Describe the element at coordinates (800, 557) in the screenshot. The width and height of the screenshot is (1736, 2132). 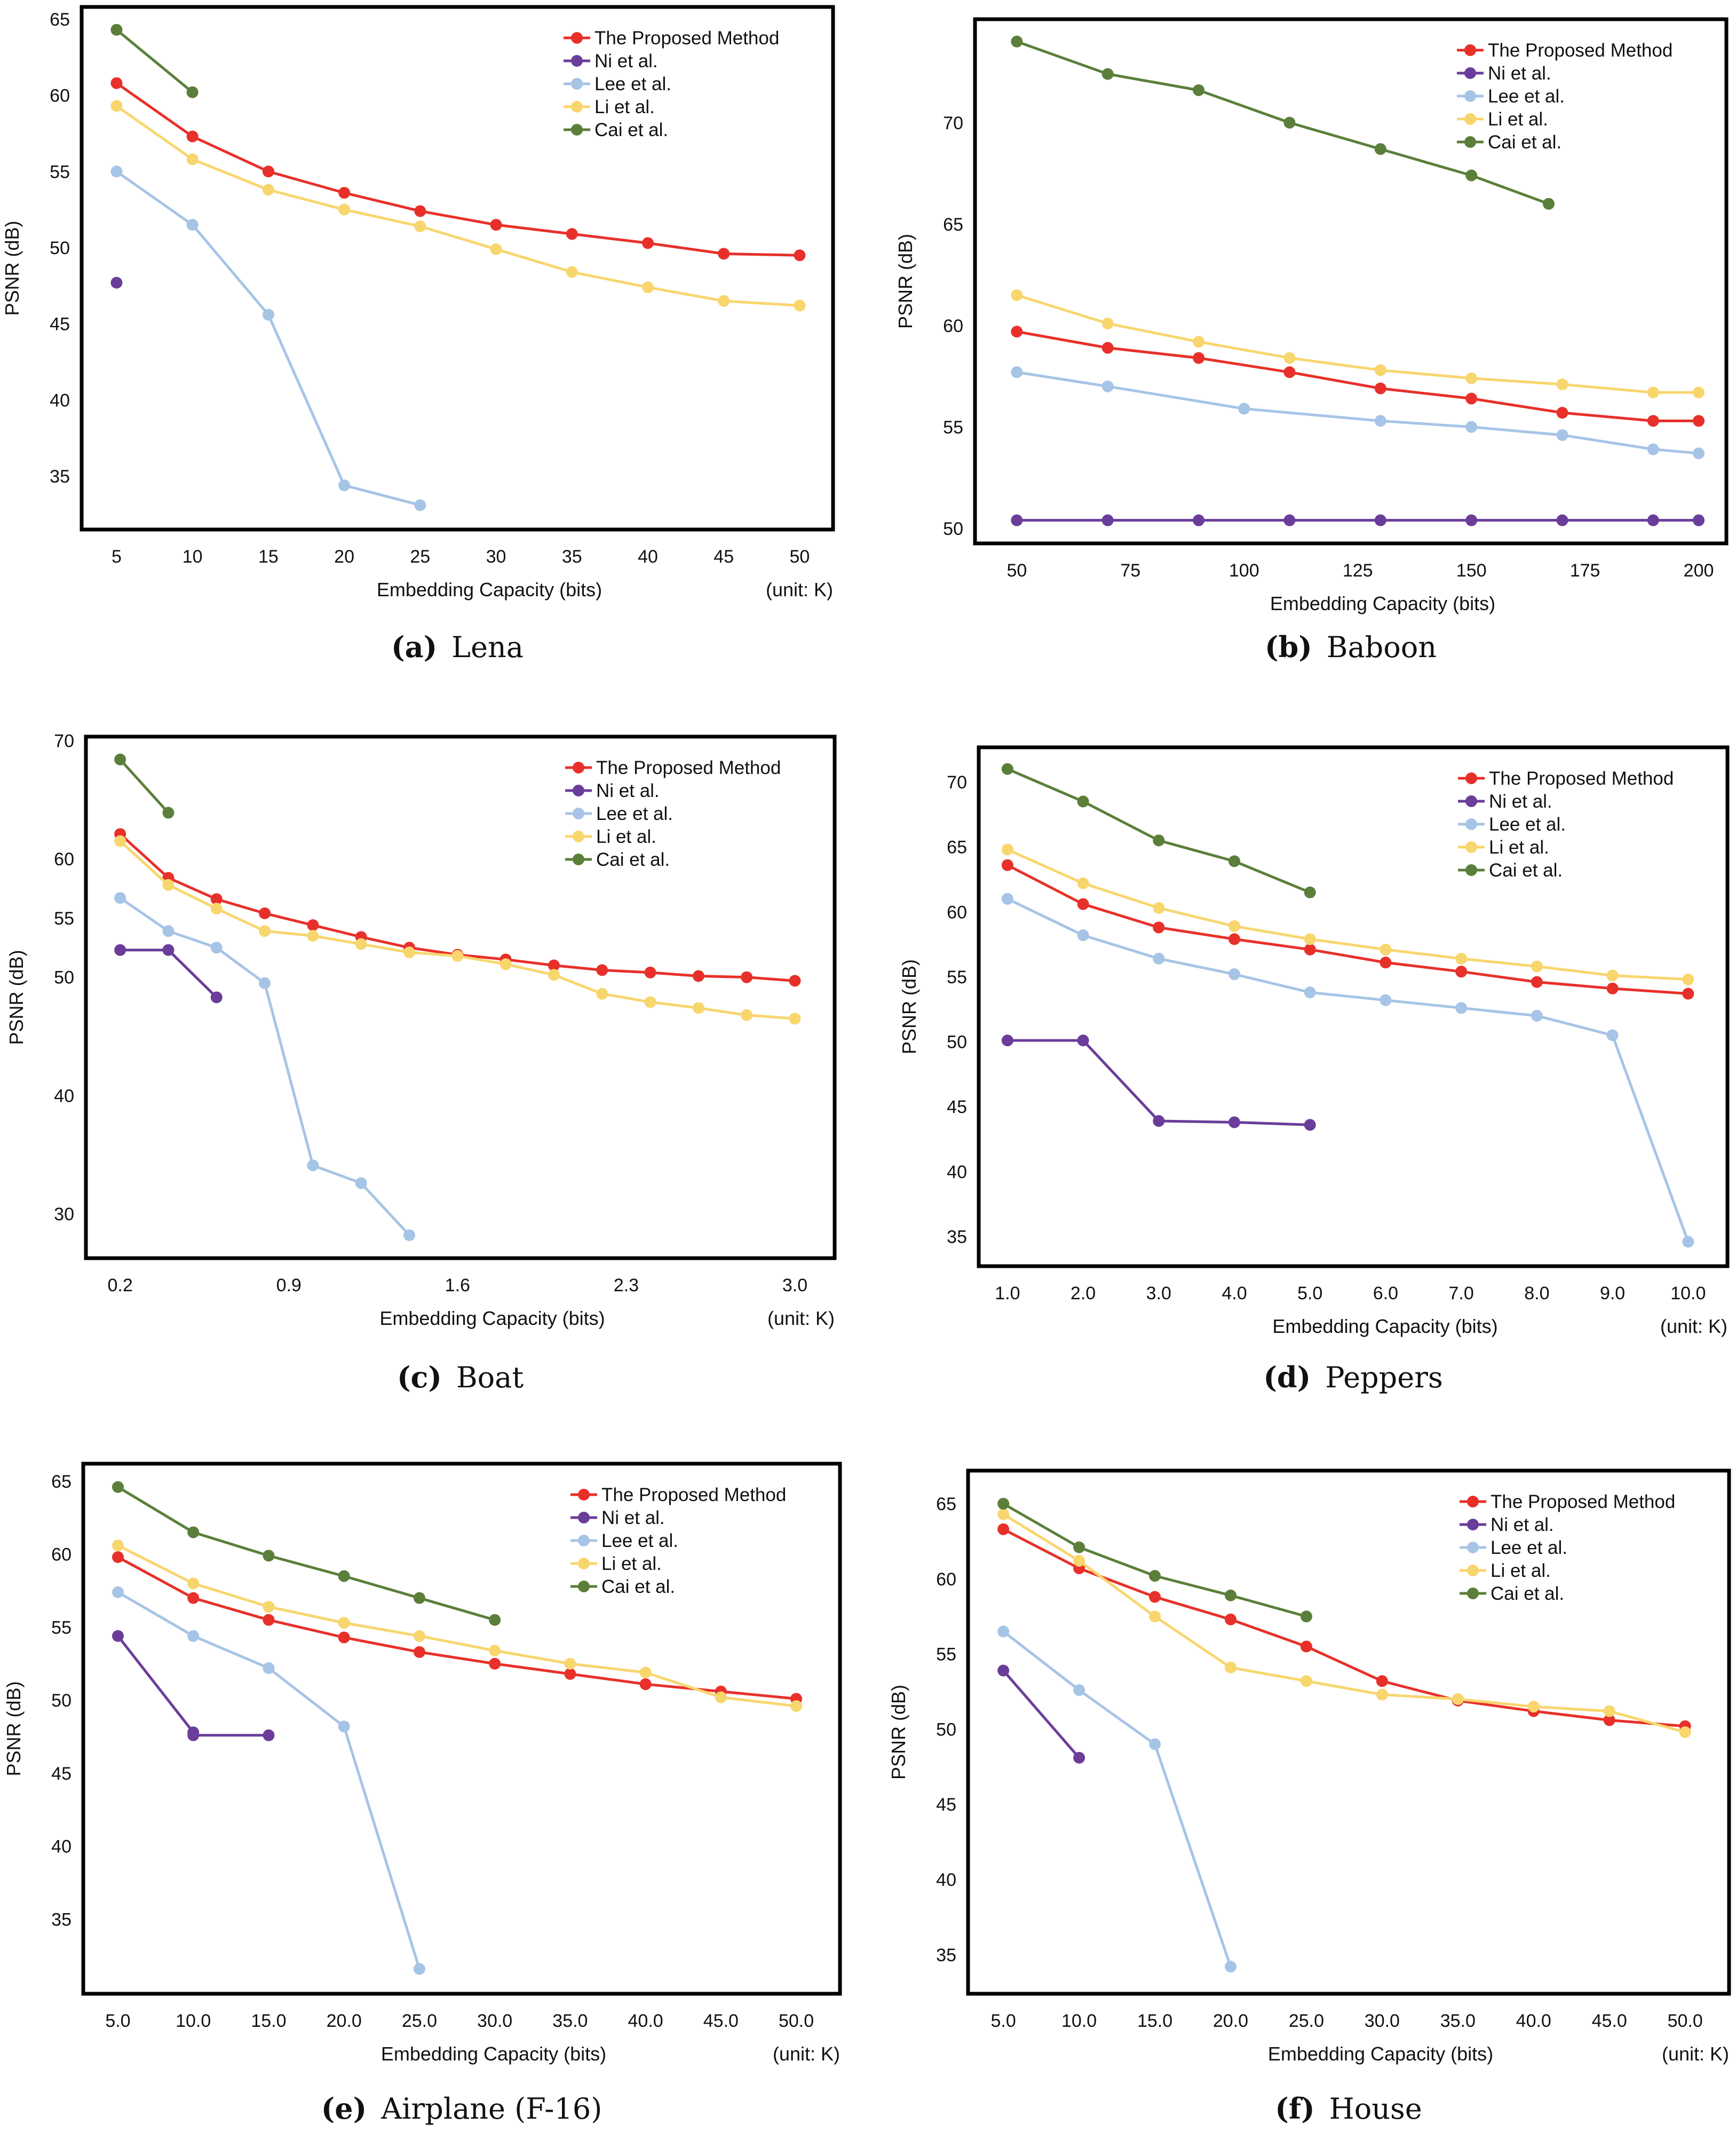
I see `x-tick-label: 50` at that location.